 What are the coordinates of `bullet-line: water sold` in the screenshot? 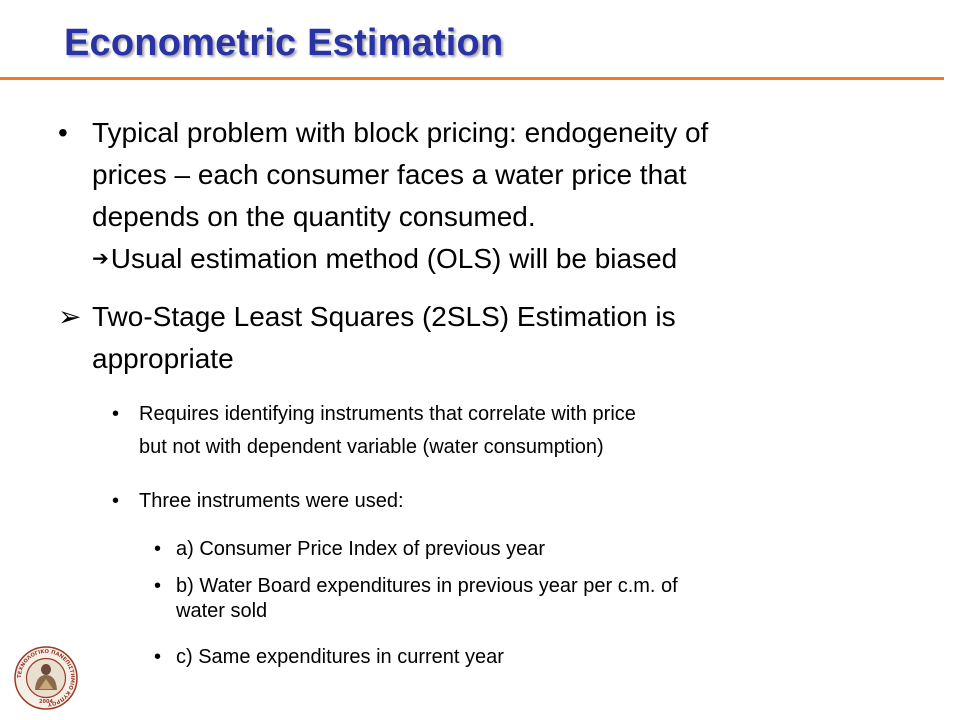 It's located at (222, 611).